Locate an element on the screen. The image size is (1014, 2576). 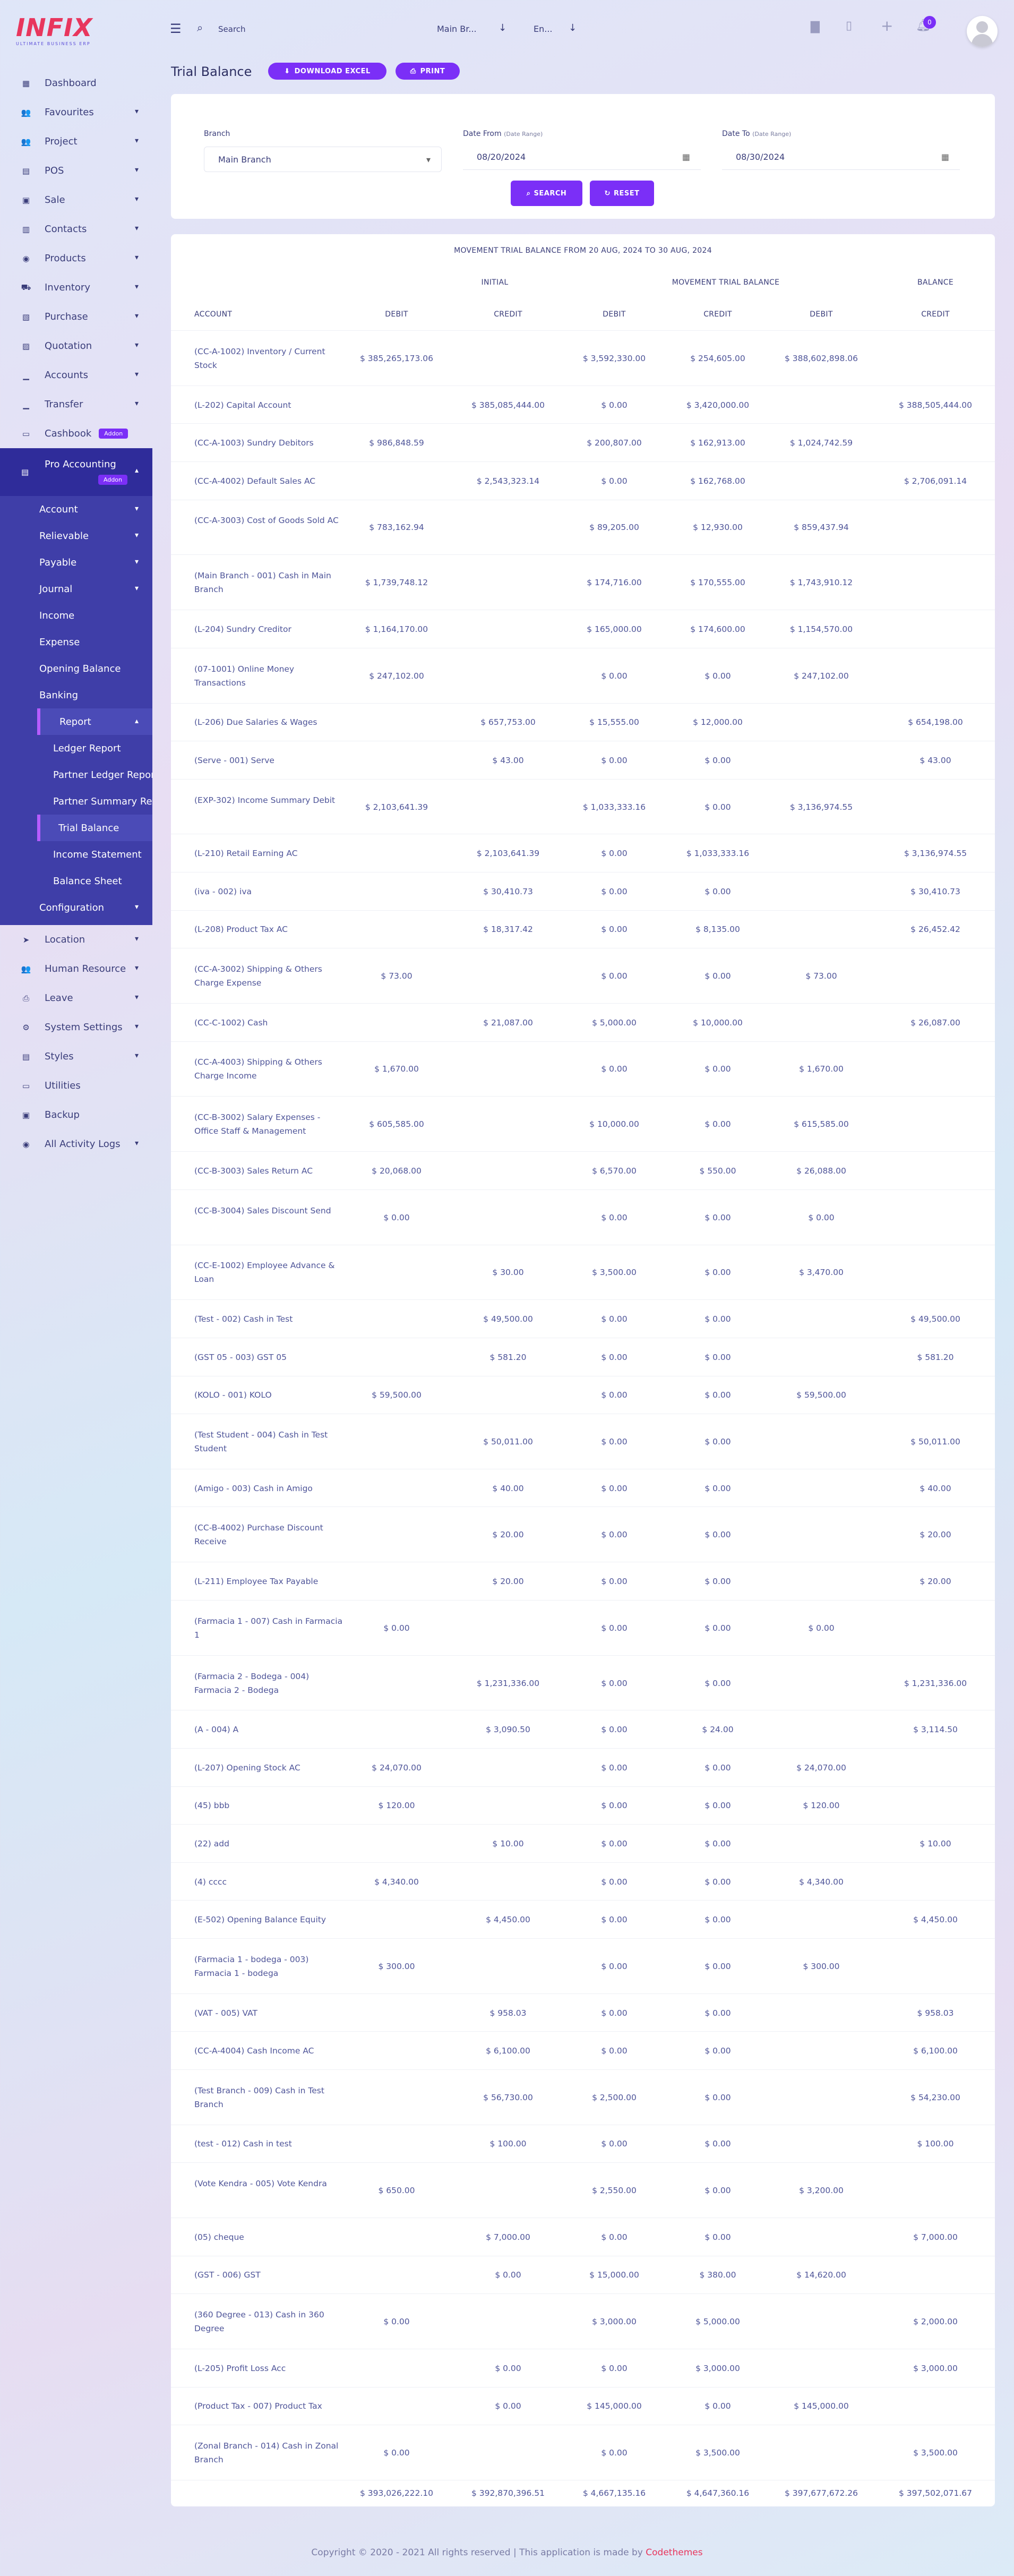
account-name: (Amigo - 003) Cash in Amigo is located at coordinates (253, 1488).